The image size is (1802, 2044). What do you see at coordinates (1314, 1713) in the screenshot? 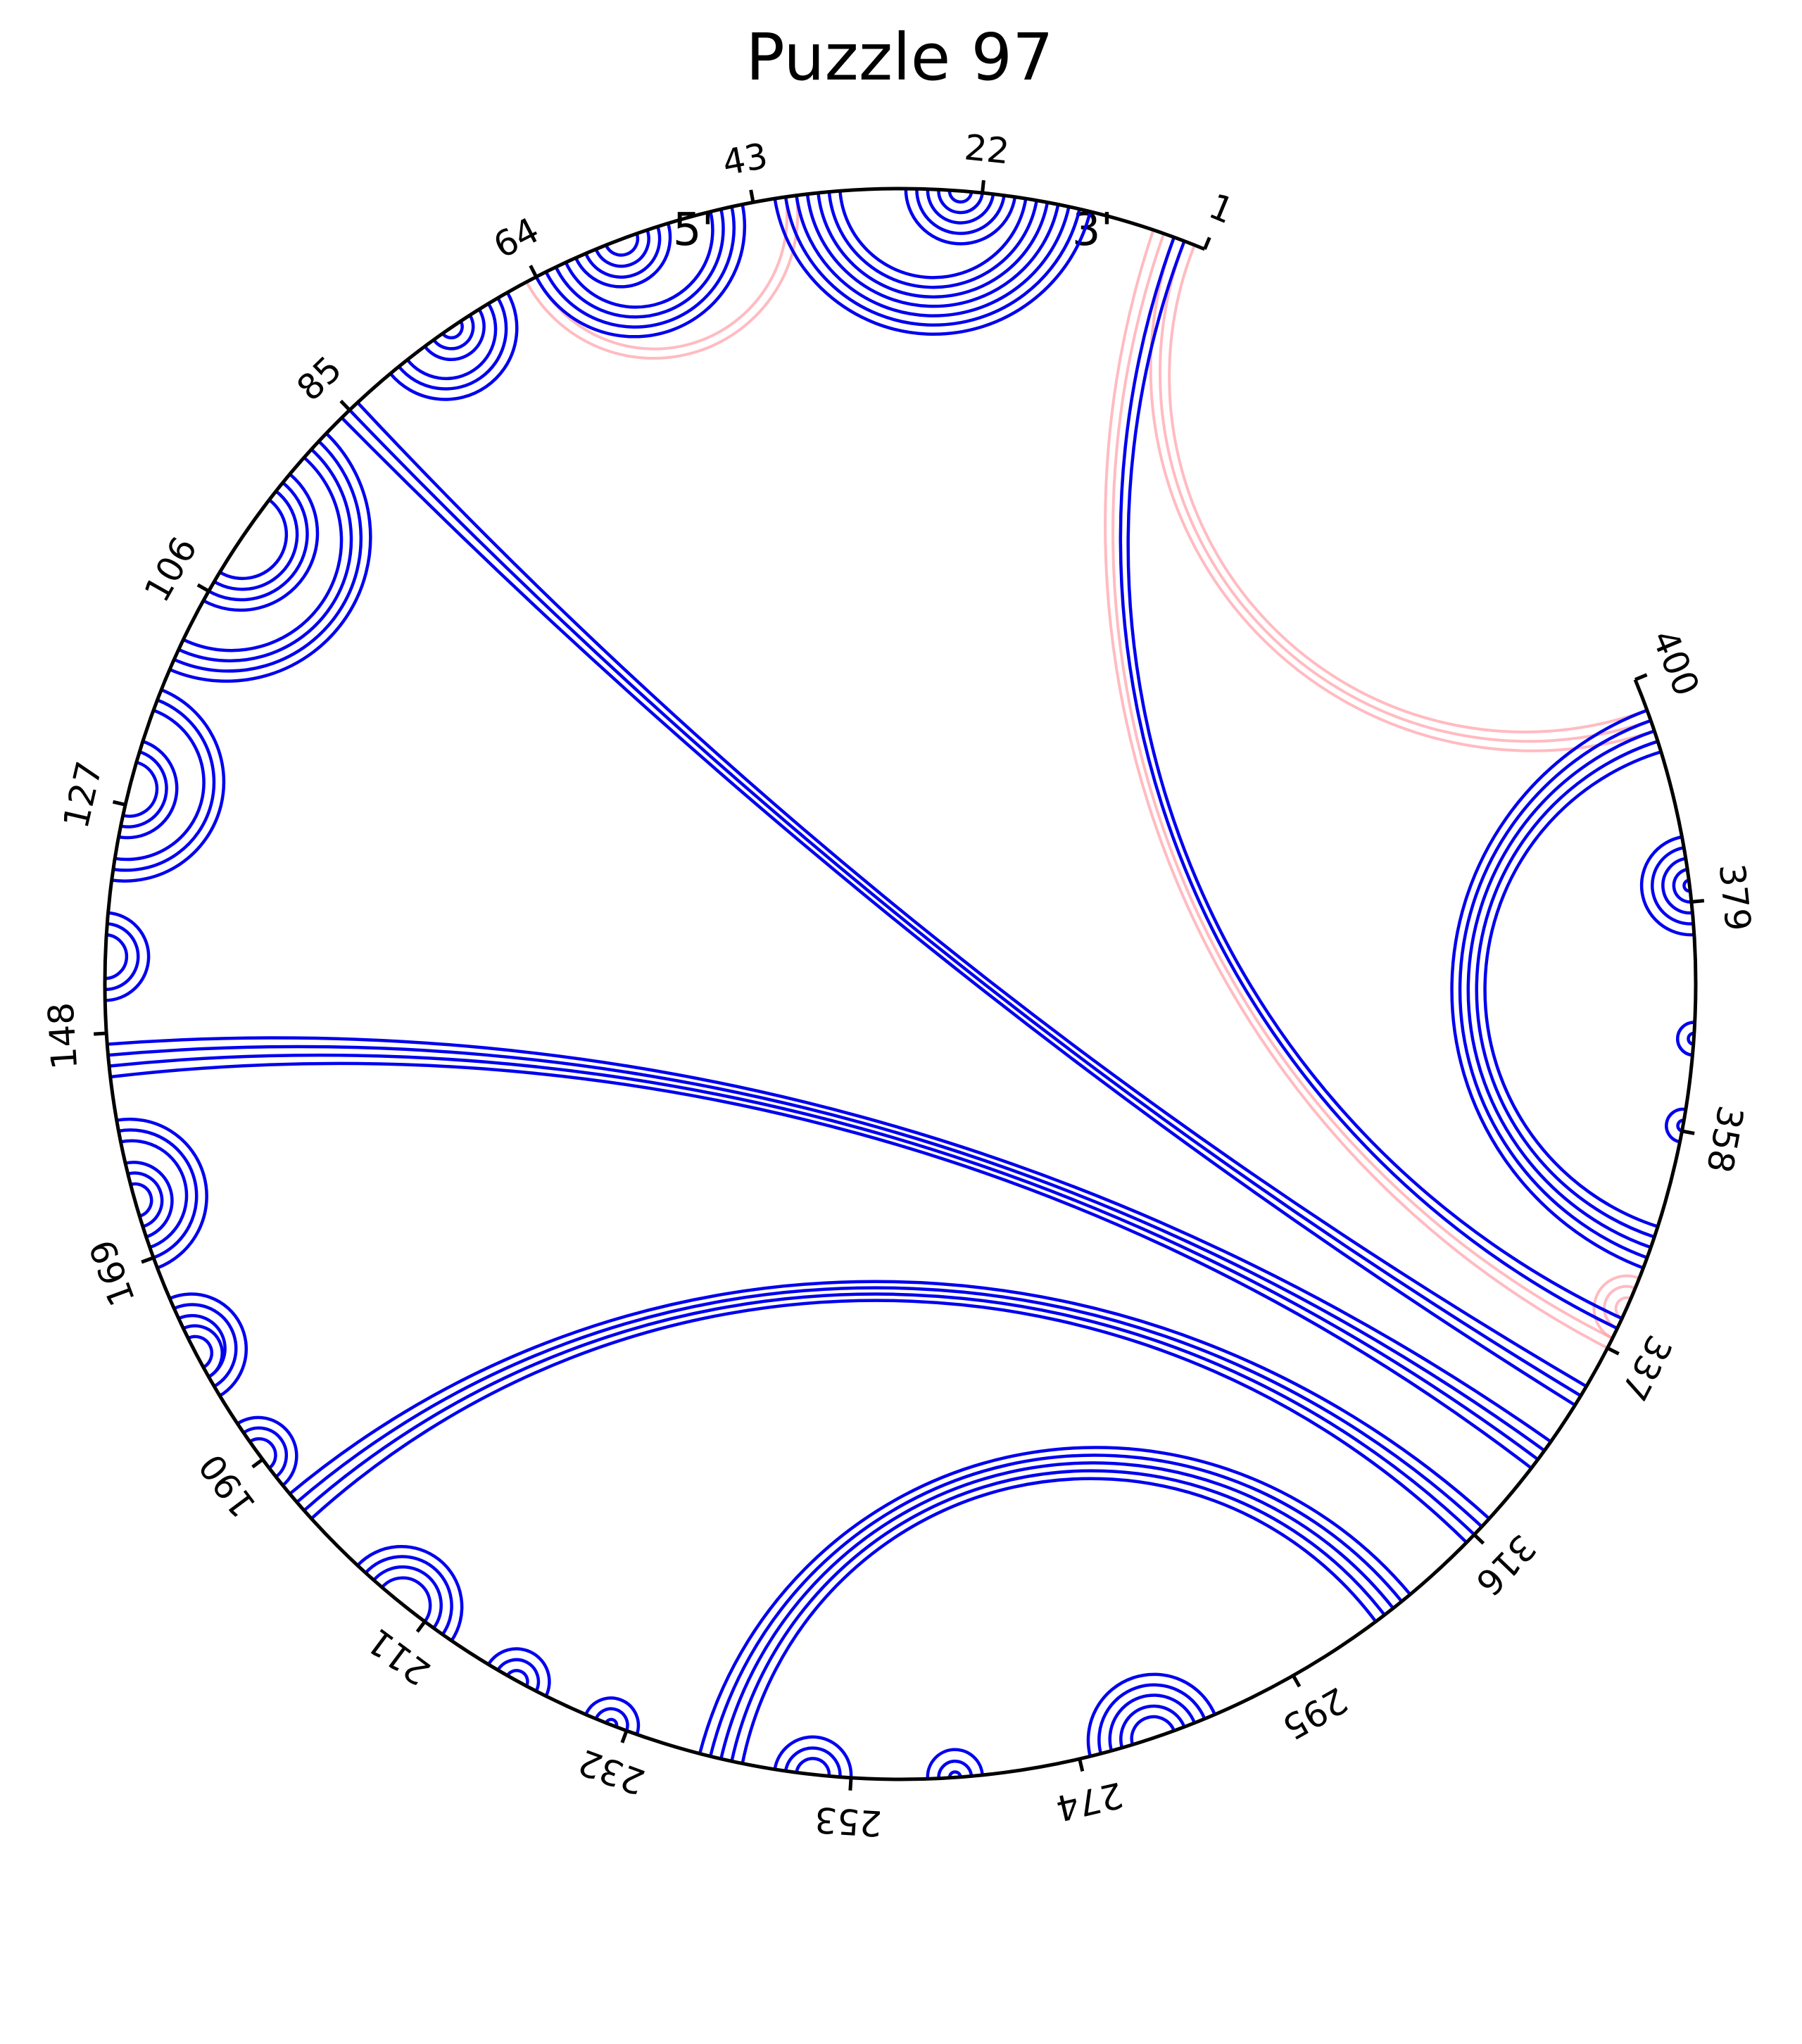
I see `tick-label: 295` at bounding box center [1314, 1713].